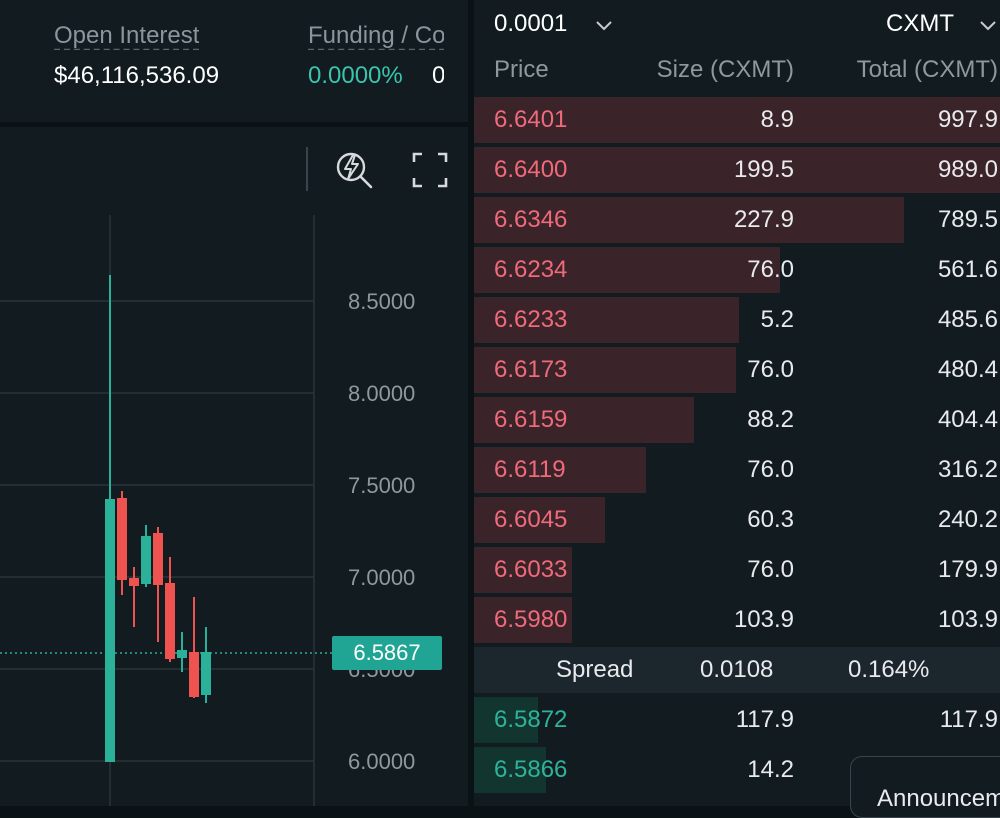 This screenshot has height=818, width=1000. Describe the element at coordinates (763, 169) in the screenshot. I see `ask-size: 199.5` at that location.